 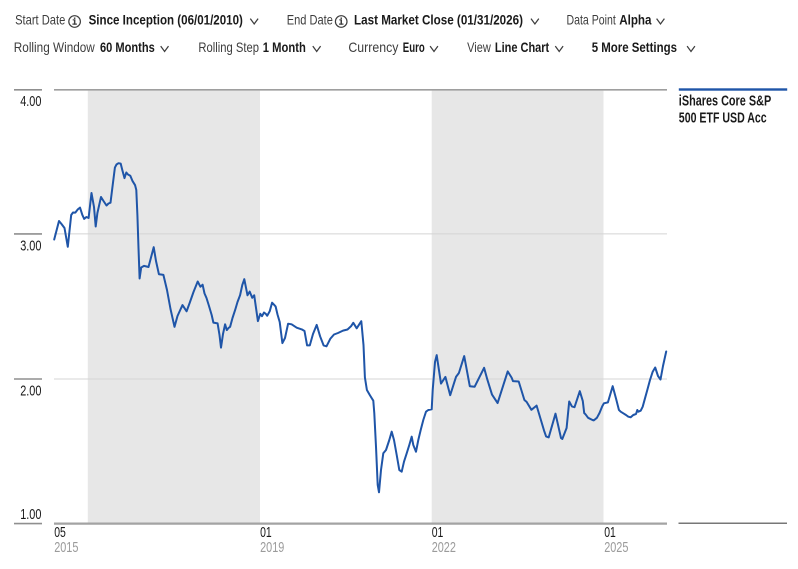 What do you see at coordinates (479, 47) in the screenshot?
I see `svg-text: View` at bounding box center [479, 47].